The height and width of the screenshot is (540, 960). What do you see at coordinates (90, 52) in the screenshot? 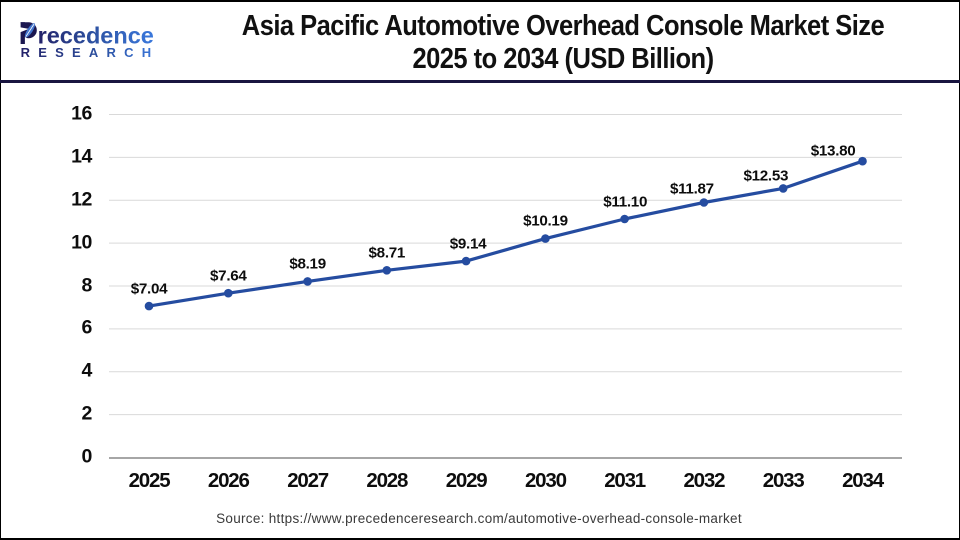
I see `svg-text: RESEARCH` at bounding box center [90, 52].